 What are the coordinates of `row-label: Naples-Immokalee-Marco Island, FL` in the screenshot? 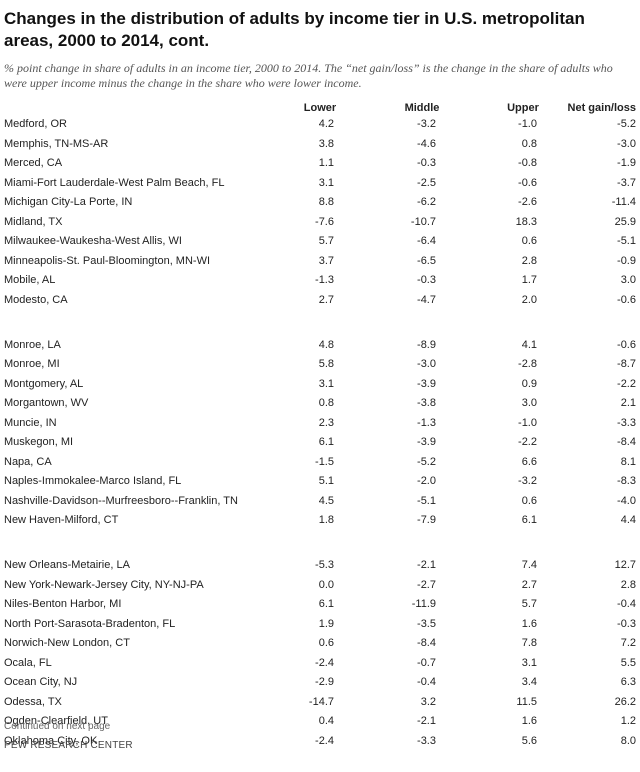 It's located at (93, 481).